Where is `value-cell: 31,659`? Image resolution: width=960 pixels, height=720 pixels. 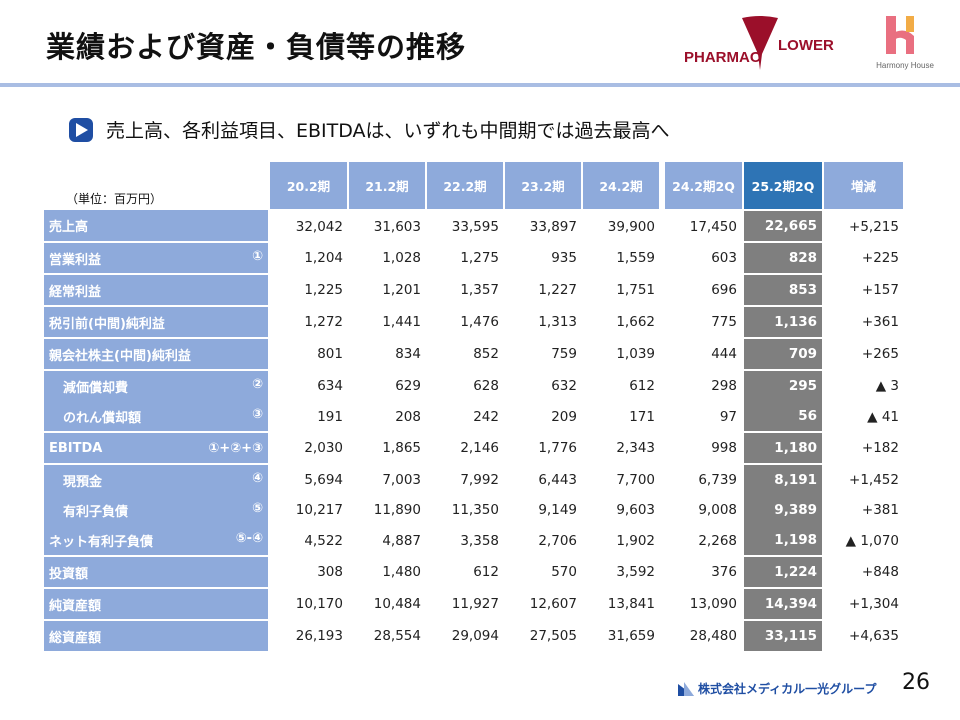 value-cell: 31,659 is located at coordinates (631, 636).